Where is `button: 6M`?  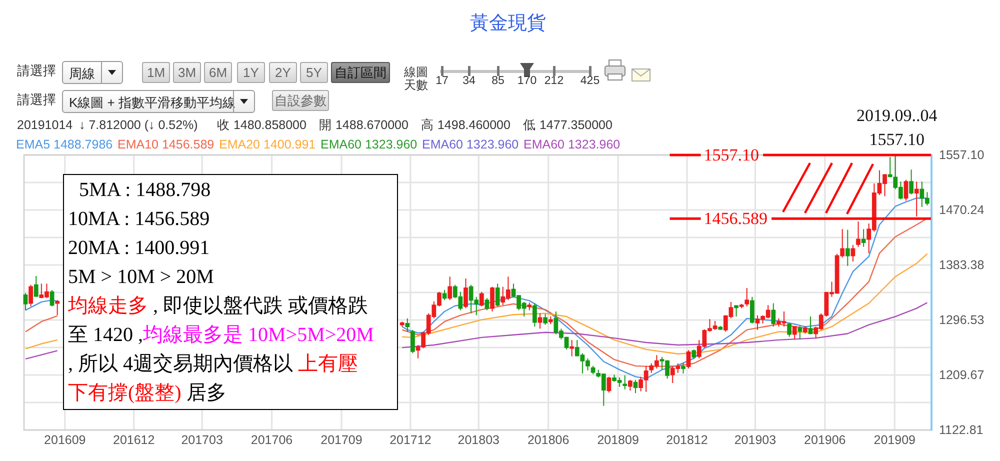
button: 6M is located at coordinates (218, 72).